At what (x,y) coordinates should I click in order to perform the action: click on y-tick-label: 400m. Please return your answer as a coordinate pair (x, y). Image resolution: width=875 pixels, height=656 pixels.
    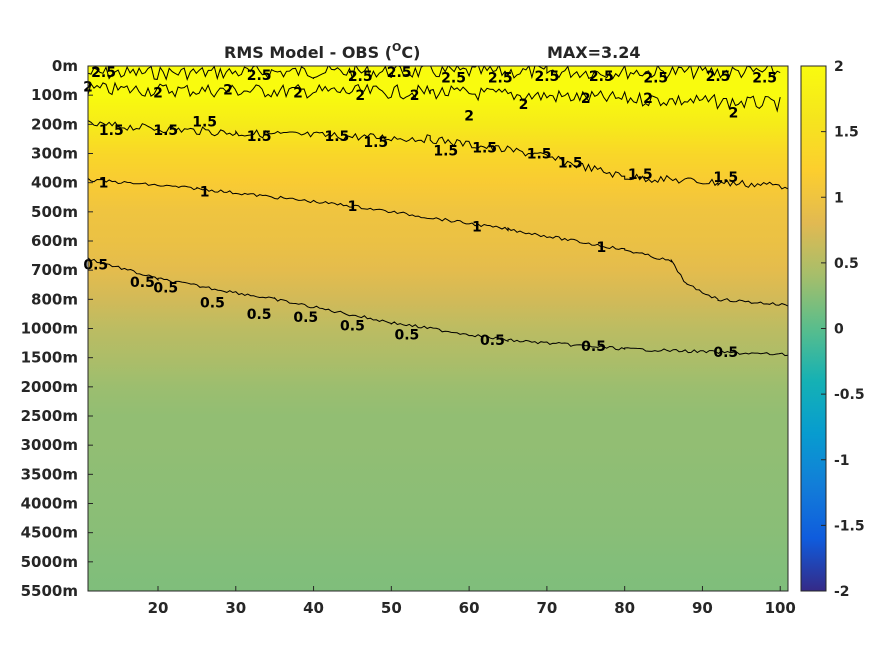
    Looking at the image, I should click on (54, 183).